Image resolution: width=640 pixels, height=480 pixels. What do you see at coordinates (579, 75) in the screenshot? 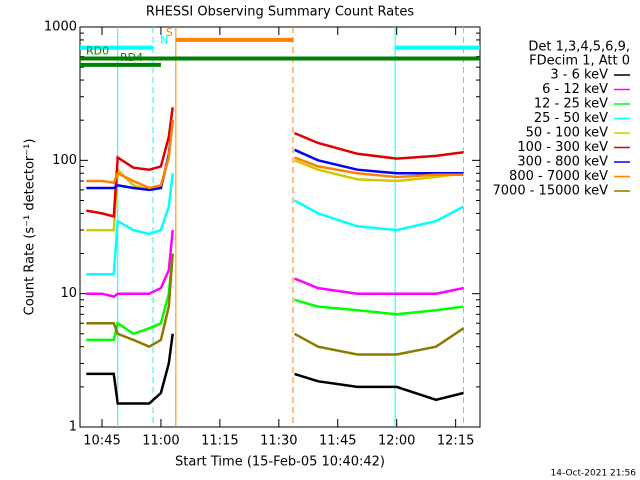
I see `legend-label: 3 - 6 keV` at bounding box center [579, 75].